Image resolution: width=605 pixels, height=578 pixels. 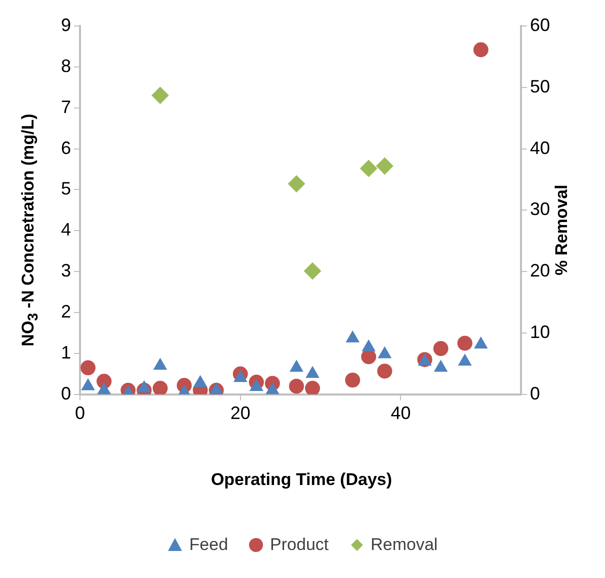 I want to click on x-tick-label: 20, so click(x=240, y=413).